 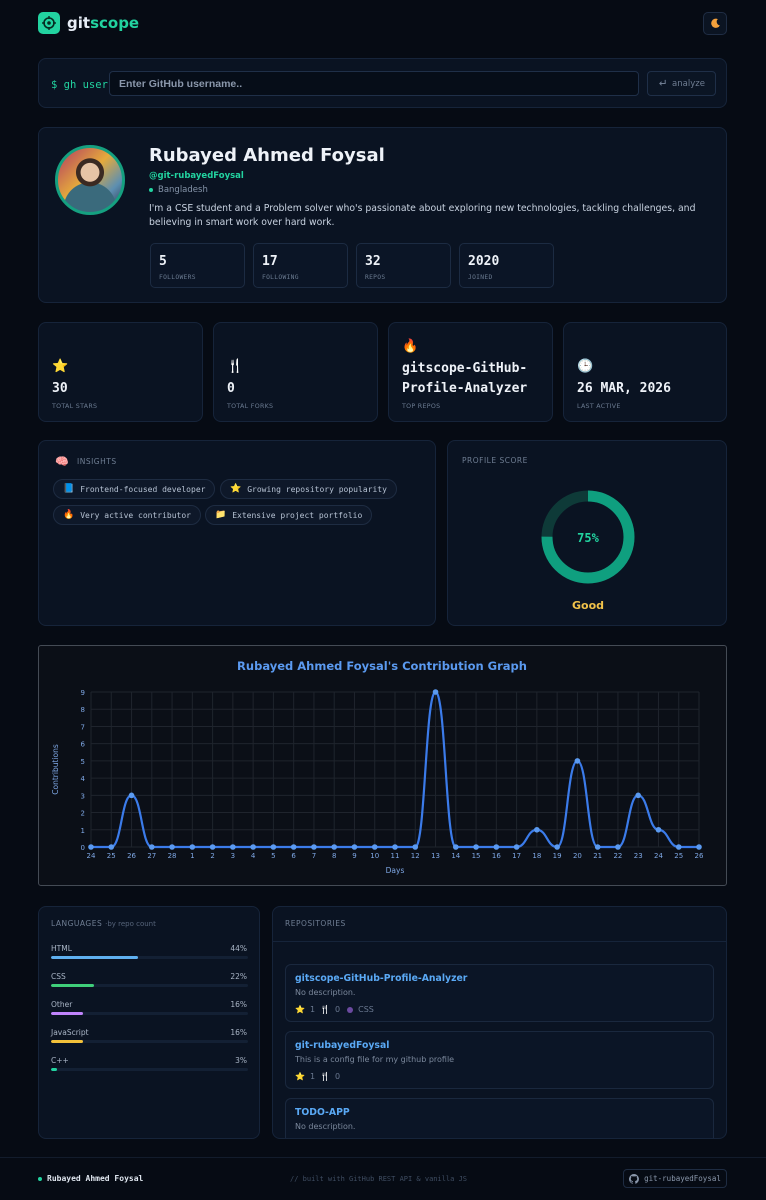 What do you see at coordinates (374, 83) in the screenshot?
I see `username-input` at bounding box center [374, 83].